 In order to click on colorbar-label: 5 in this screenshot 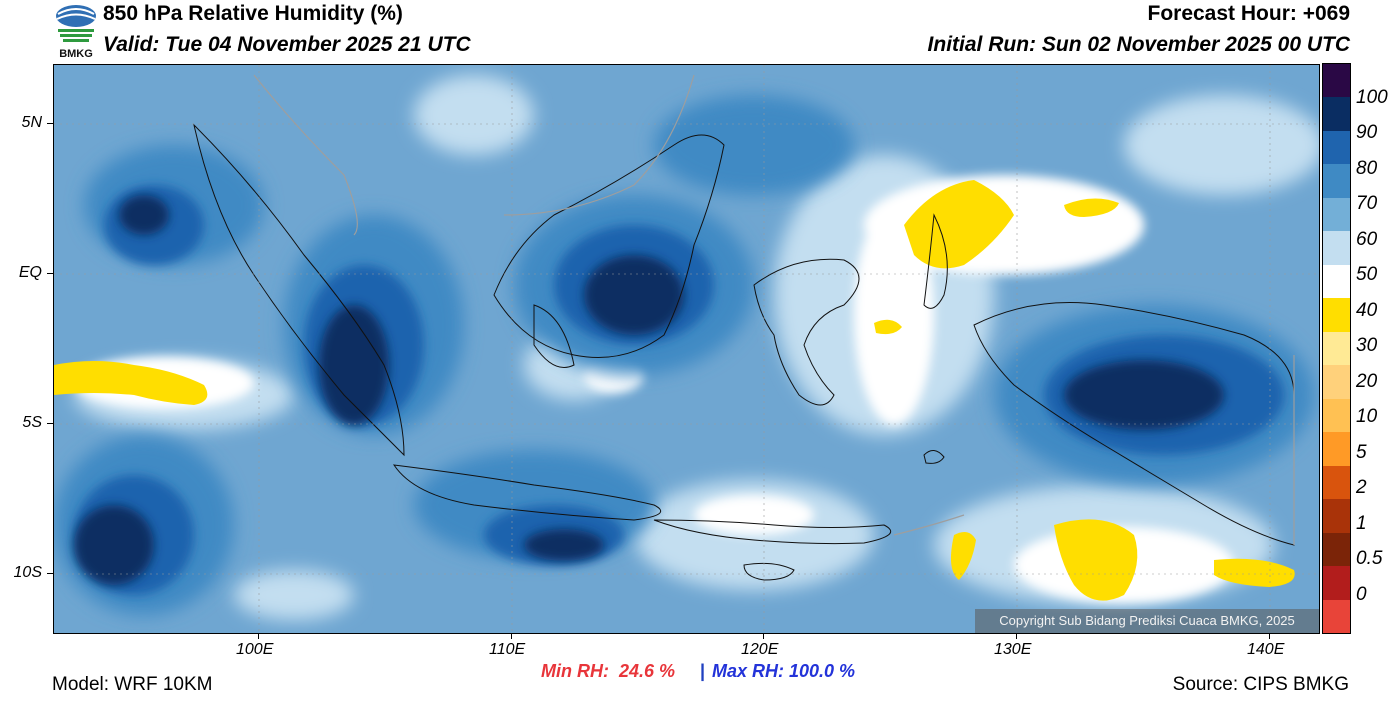, I will do `click(1361, 452)`.